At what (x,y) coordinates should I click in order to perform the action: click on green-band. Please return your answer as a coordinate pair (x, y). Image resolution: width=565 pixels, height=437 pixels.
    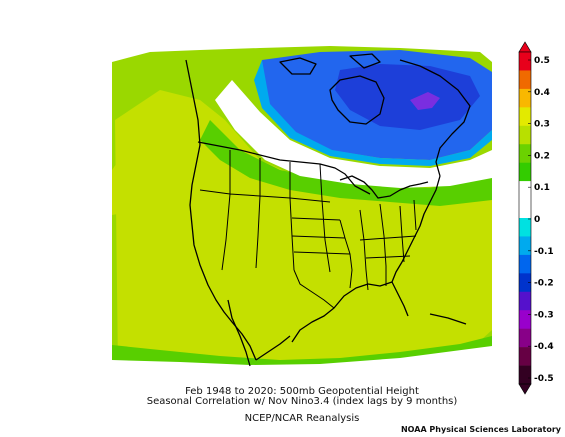
    Looking at the image, I should click on (346, 163).